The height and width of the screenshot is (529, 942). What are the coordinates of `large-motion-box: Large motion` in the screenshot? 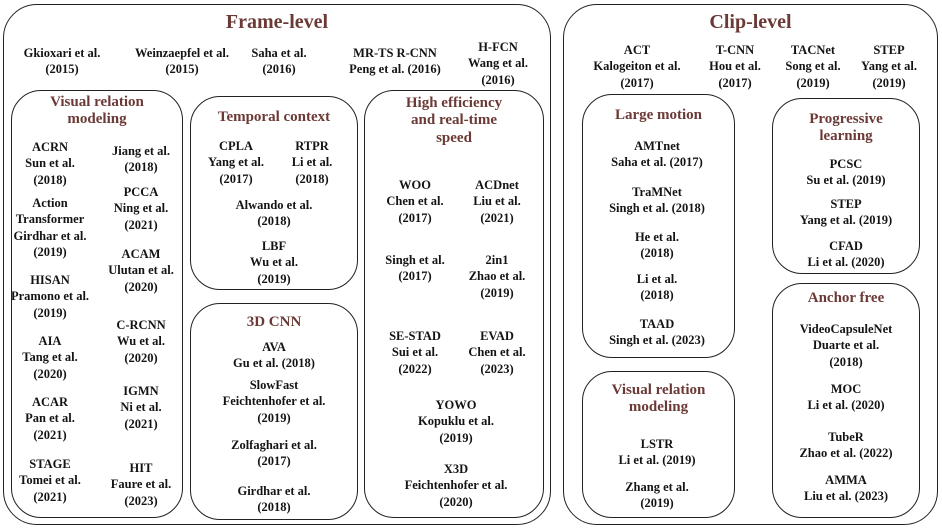 It's located at (658, 226).